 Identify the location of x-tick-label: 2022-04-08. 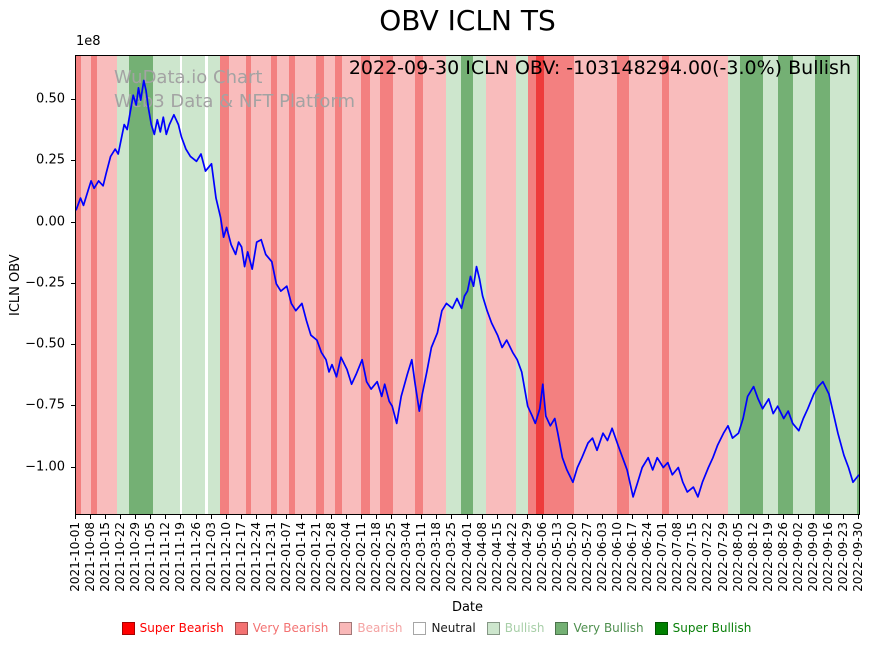
(481, 557).